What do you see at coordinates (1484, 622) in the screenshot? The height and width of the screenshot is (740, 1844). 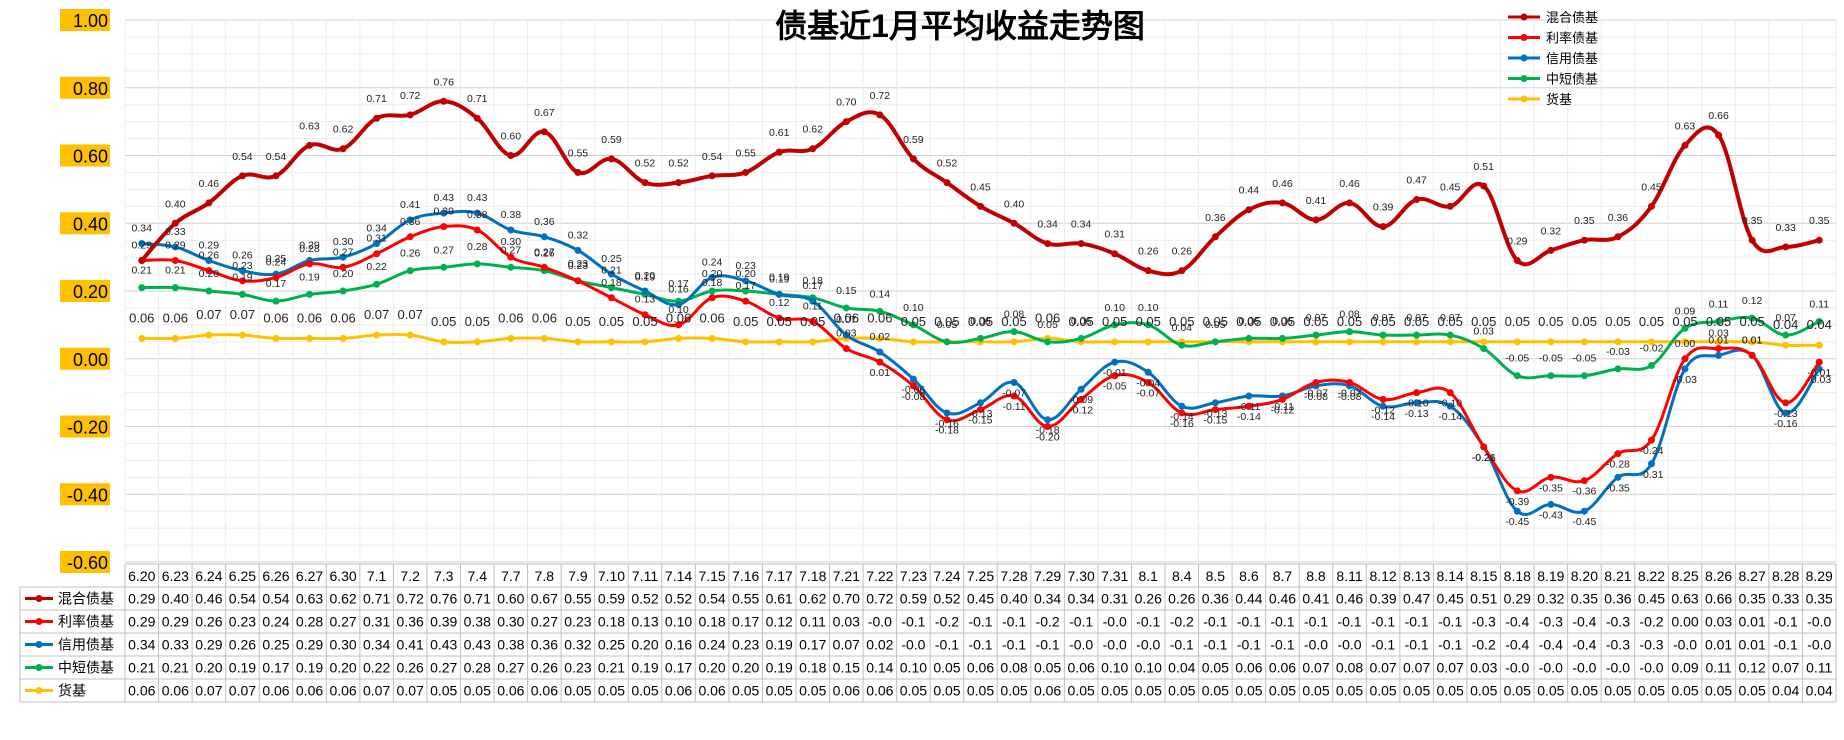 I see `table-cell: -0.3` at bounding box center [1484, 622].